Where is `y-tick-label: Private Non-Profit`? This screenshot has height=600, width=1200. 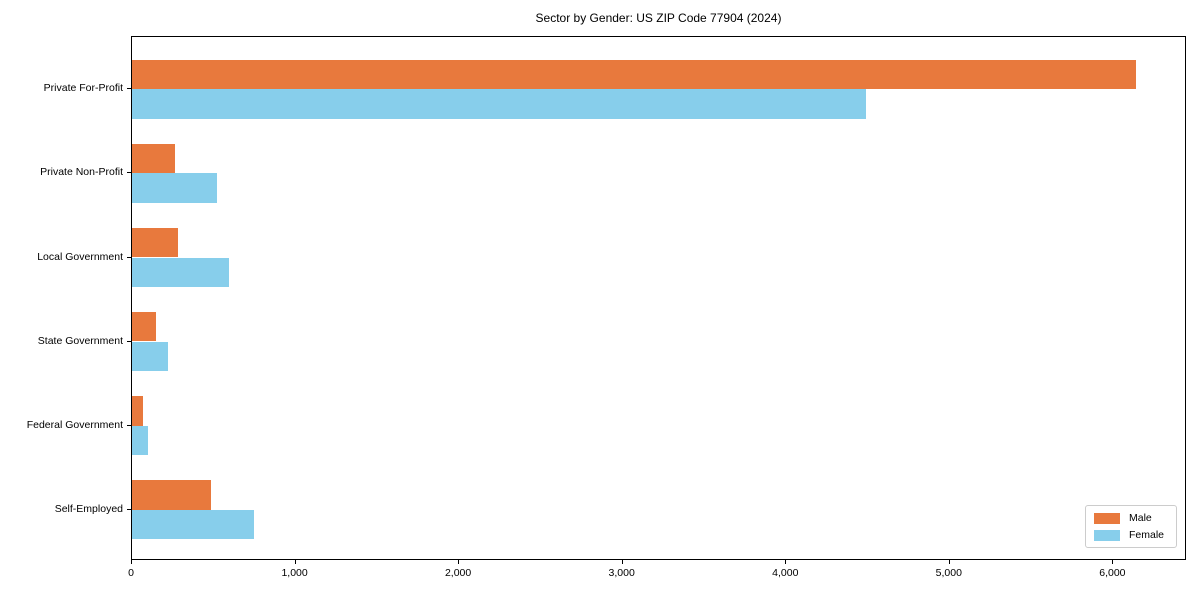
y-tick-label: Private Non-Profit is located at coordinates (81, 172).